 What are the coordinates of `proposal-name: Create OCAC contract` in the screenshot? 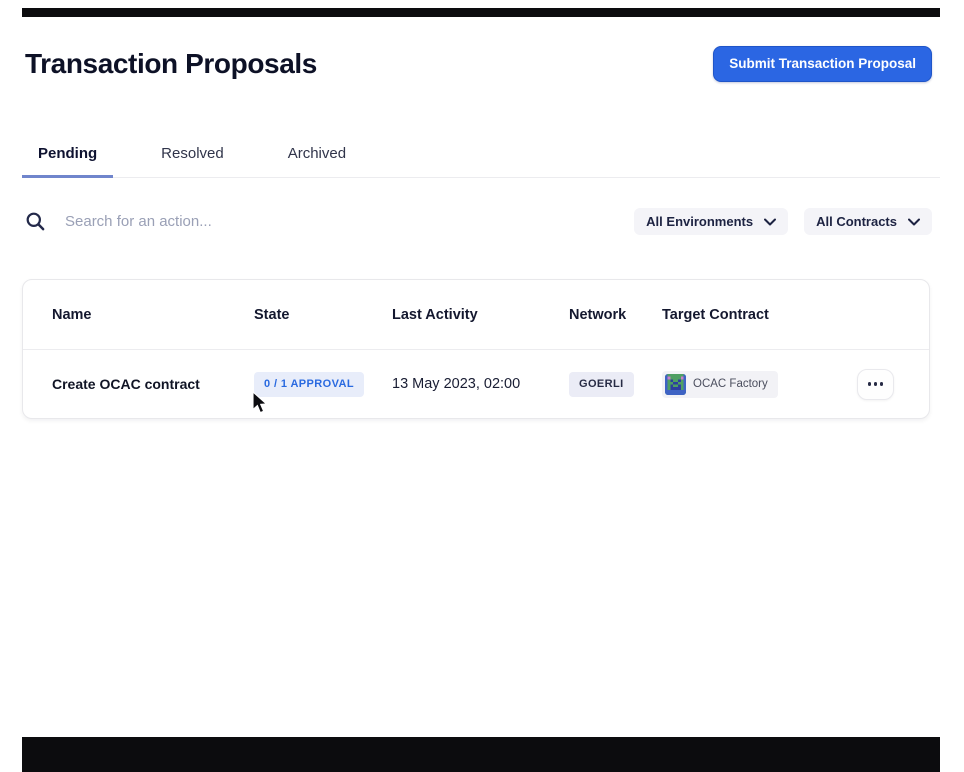 It's located at (126, 384).